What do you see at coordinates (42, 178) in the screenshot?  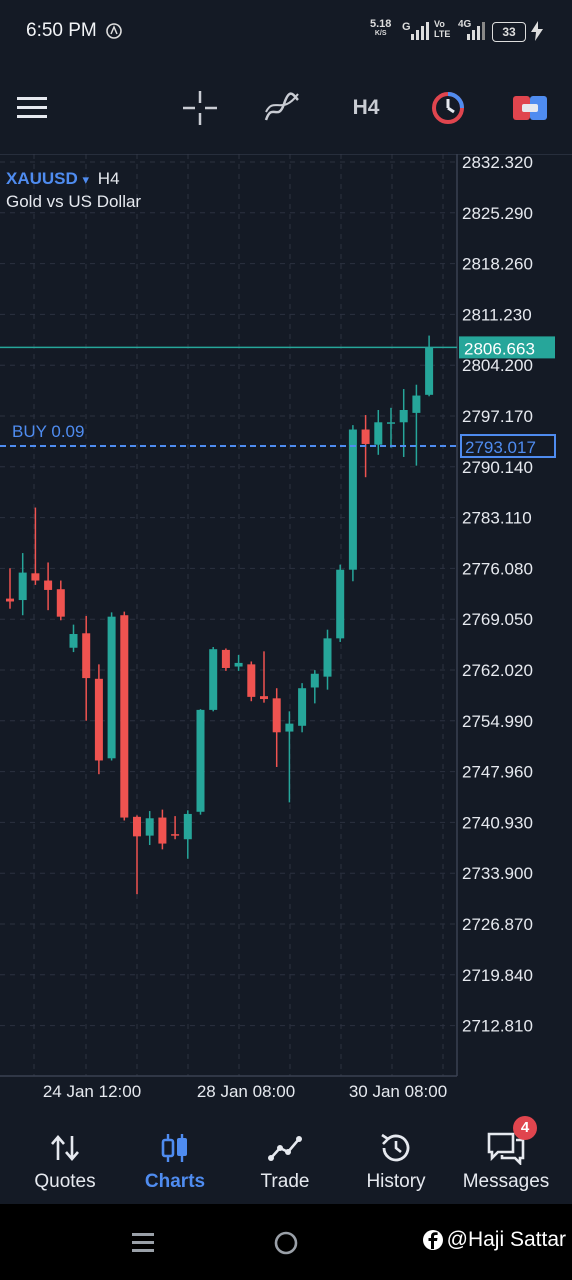 I see `symbol-name: XAUUSD` at bounding box center [42, 178].